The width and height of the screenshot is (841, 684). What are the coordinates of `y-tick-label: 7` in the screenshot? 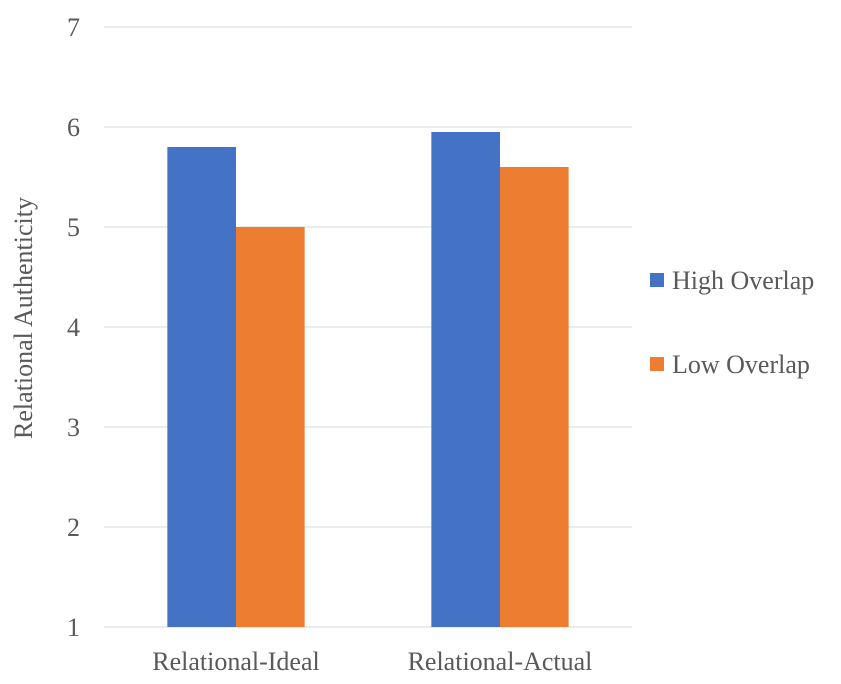 It's located at (73, 27).